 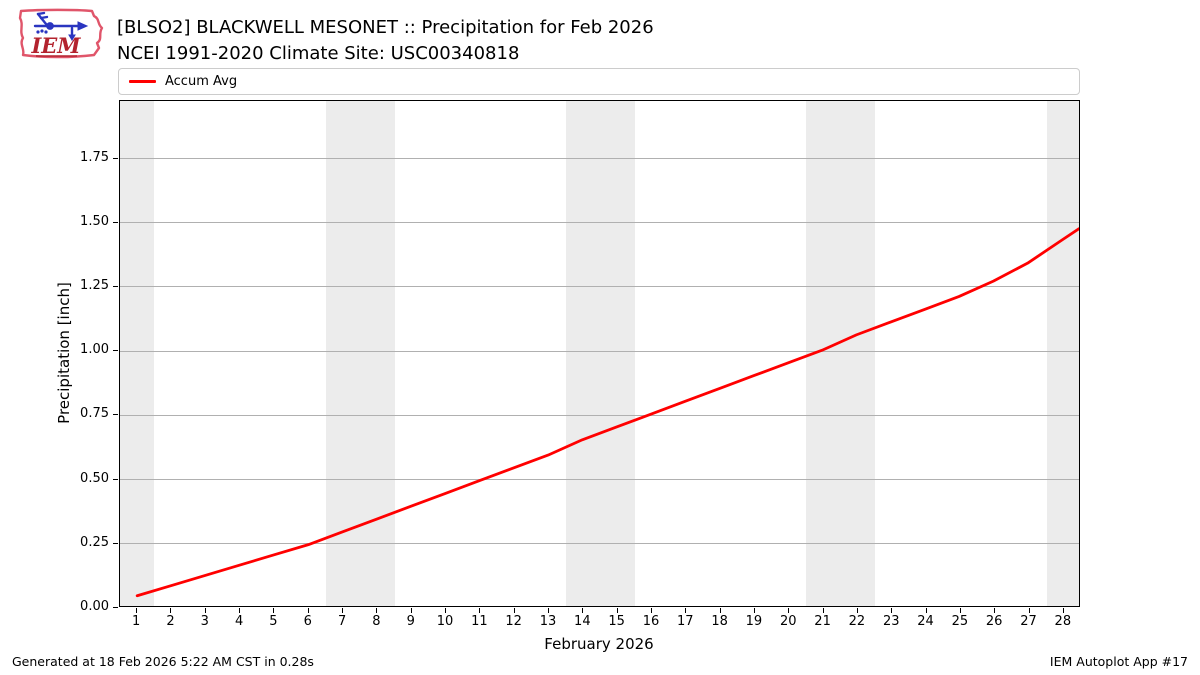 I want to click on iem-logo: IEM, so click(x=61, y=33).